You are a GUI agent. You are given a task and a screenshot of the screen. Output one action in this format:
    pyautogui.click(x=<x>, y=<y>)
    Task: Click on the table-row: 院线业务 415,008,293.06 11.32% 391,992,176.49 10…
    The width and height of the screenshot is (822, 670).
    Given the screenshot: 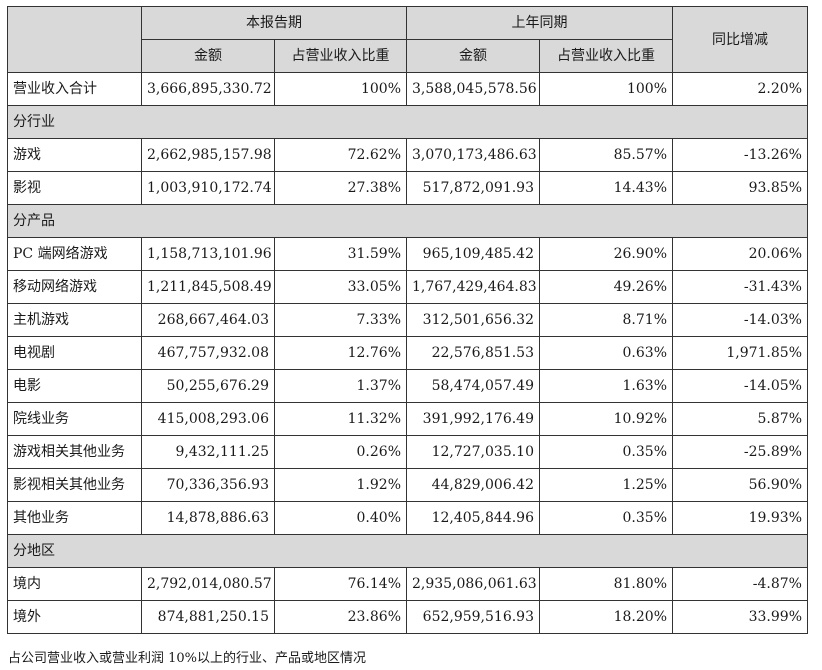 What is the action you would take?
    pyautogui.click(x=407, y=419)
    